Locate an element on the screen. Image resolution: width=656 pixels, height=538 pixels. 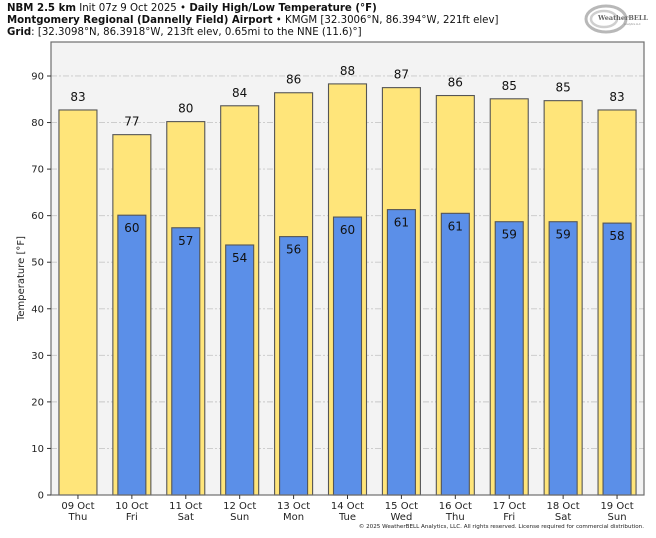
low-label: 57 is located at coordinates (185, 241).